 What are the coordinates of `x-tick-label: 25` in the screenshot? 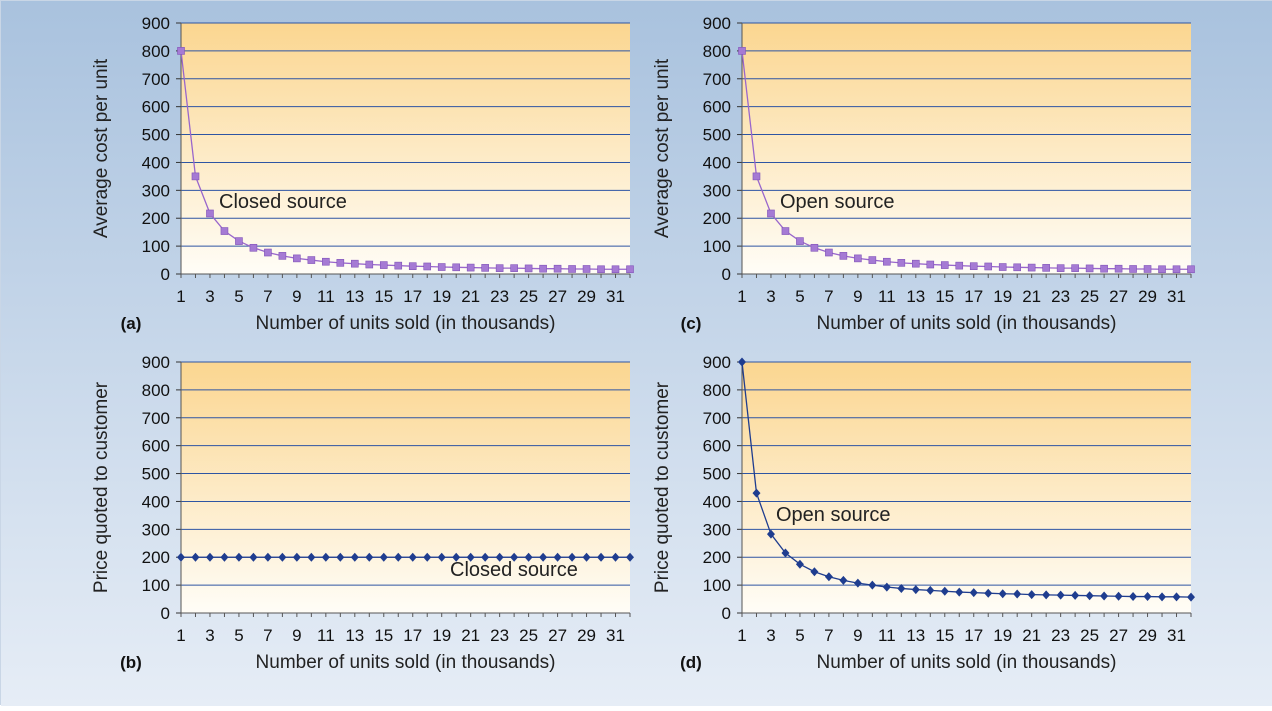 It's located at (528, 296).